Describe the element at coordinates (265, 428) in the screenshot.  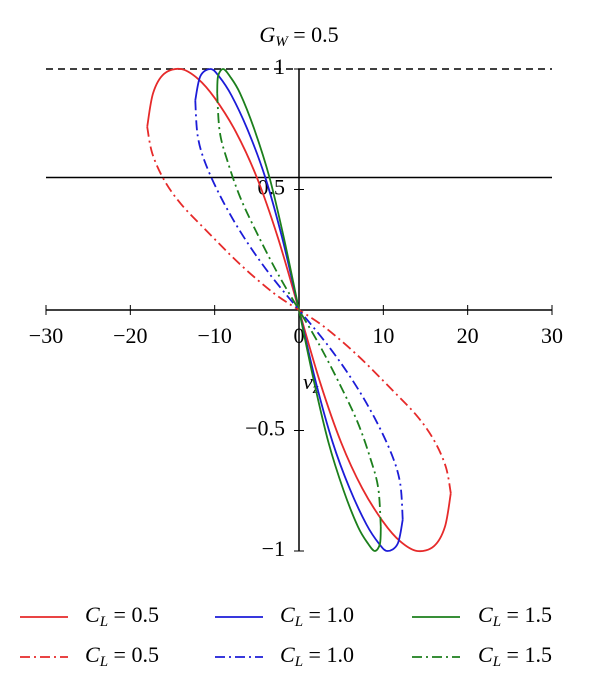
I see `y-tick-label: −0.5` at that location.